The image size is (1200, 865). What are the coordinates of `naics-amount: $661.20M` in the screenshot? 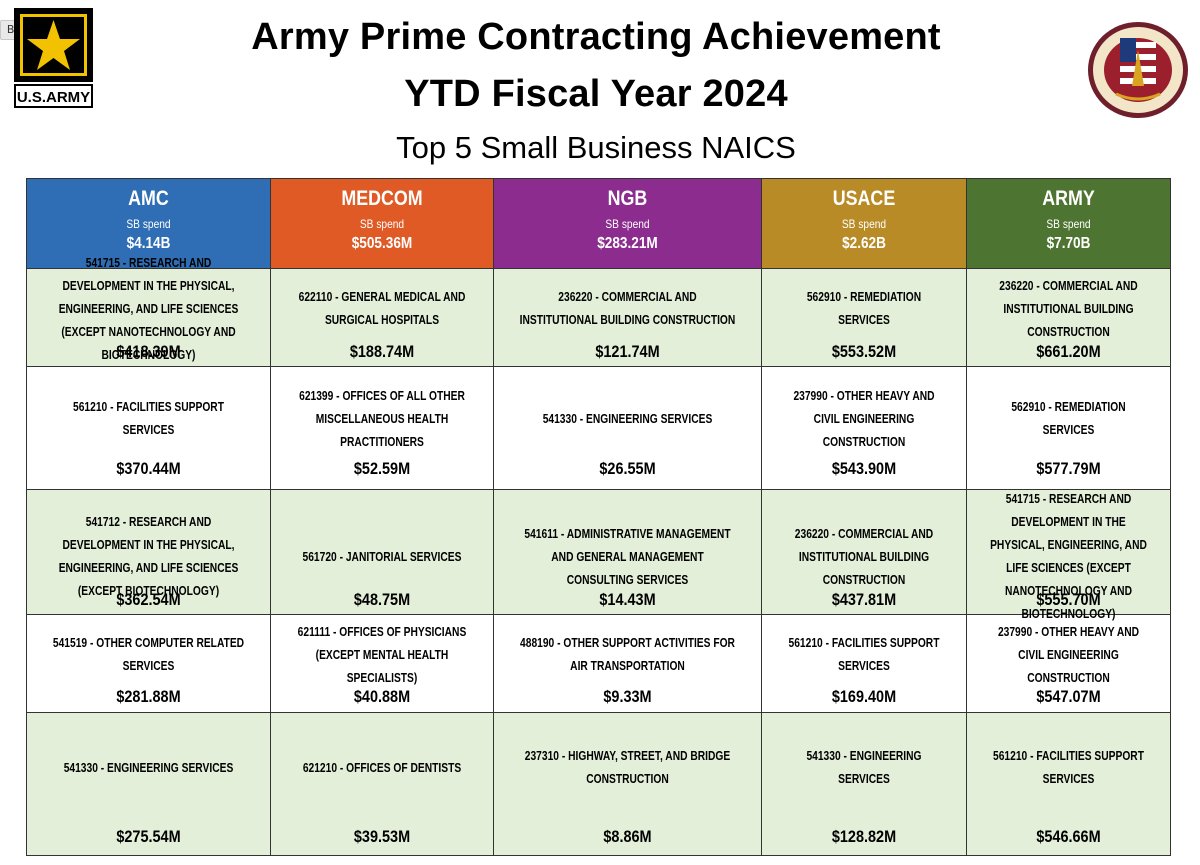 It's located at (1068, 351).